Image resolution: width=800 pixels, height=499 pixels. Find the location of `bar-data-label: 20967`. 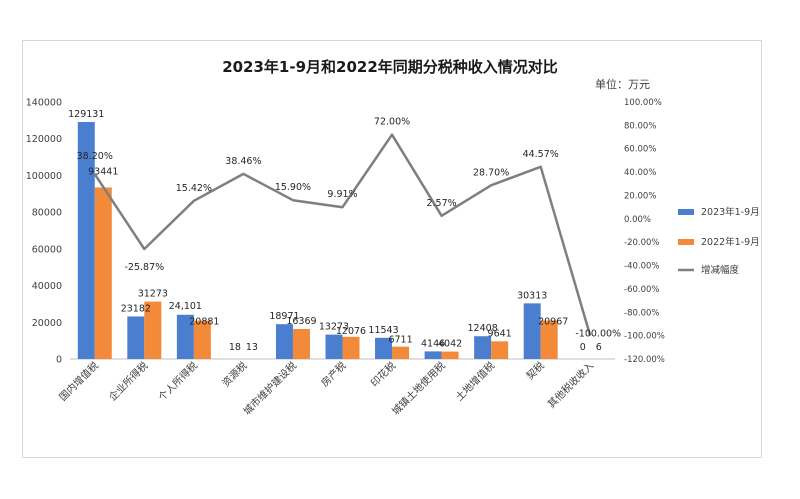

bar-data-label: 20967 is located at coordinates (553, 322).